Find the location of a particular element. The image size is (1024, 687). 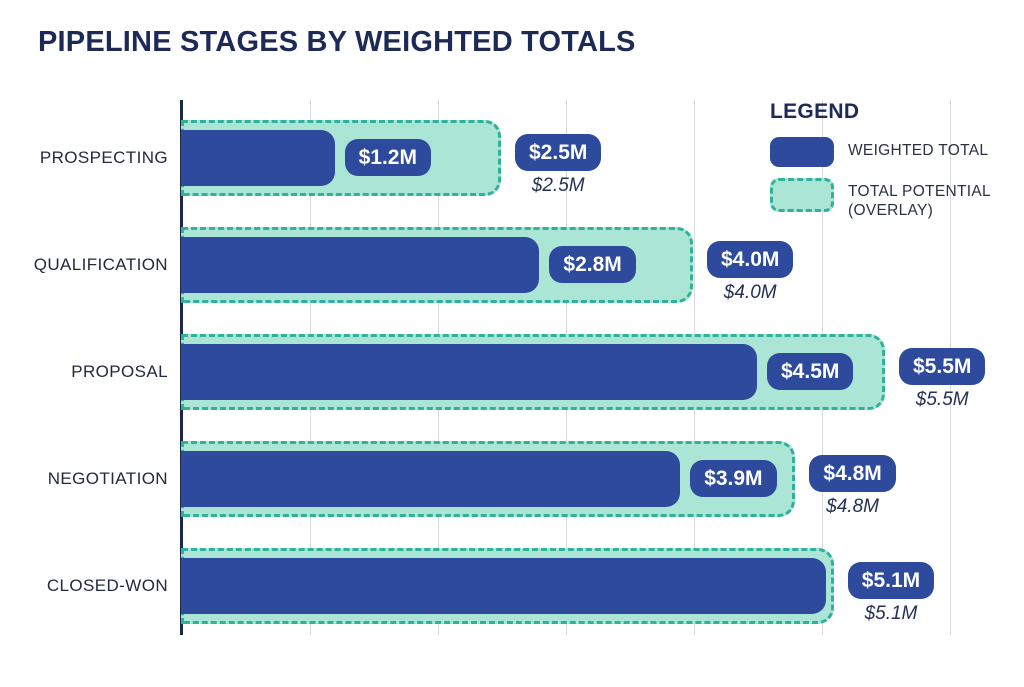

potential-value-pill: $5.5M is located at coordinates (942, 366).